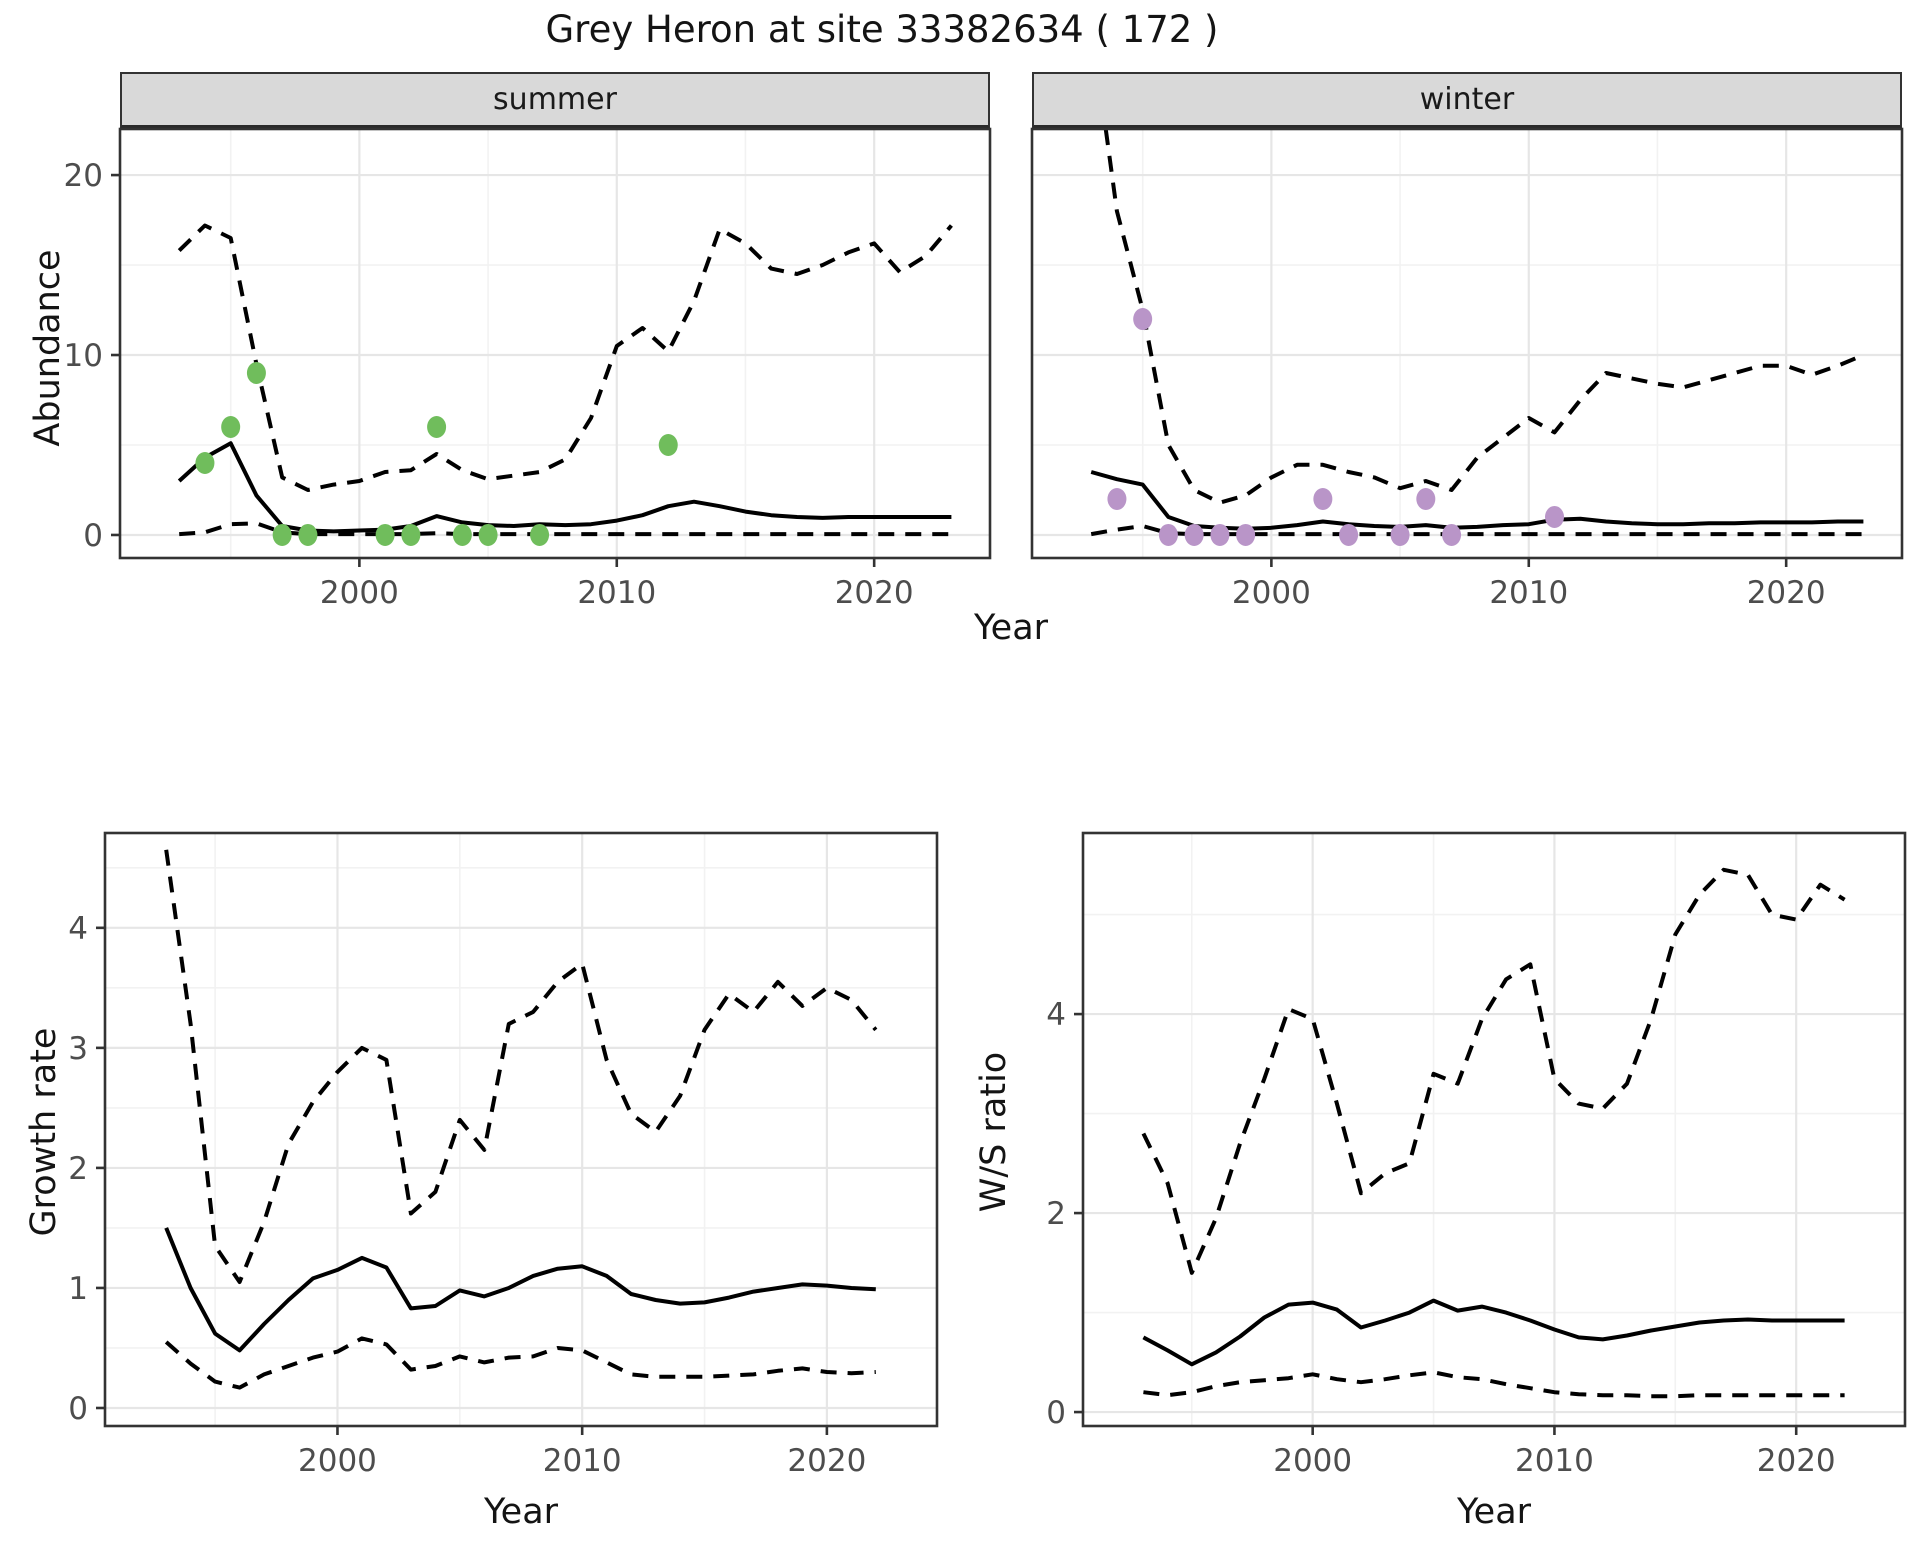  What do you see at coordinates (565, 529) in the screenshot?
I see `line-abundance_summer-lower_ci` at bounding box center [565, 529].